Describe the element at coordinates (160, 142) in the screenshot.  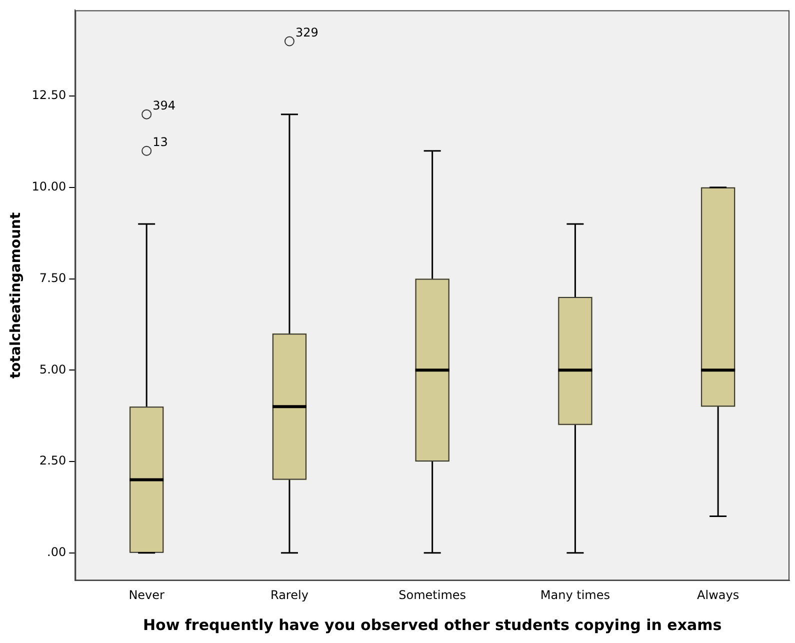
I see `annotation: 13` at that location.